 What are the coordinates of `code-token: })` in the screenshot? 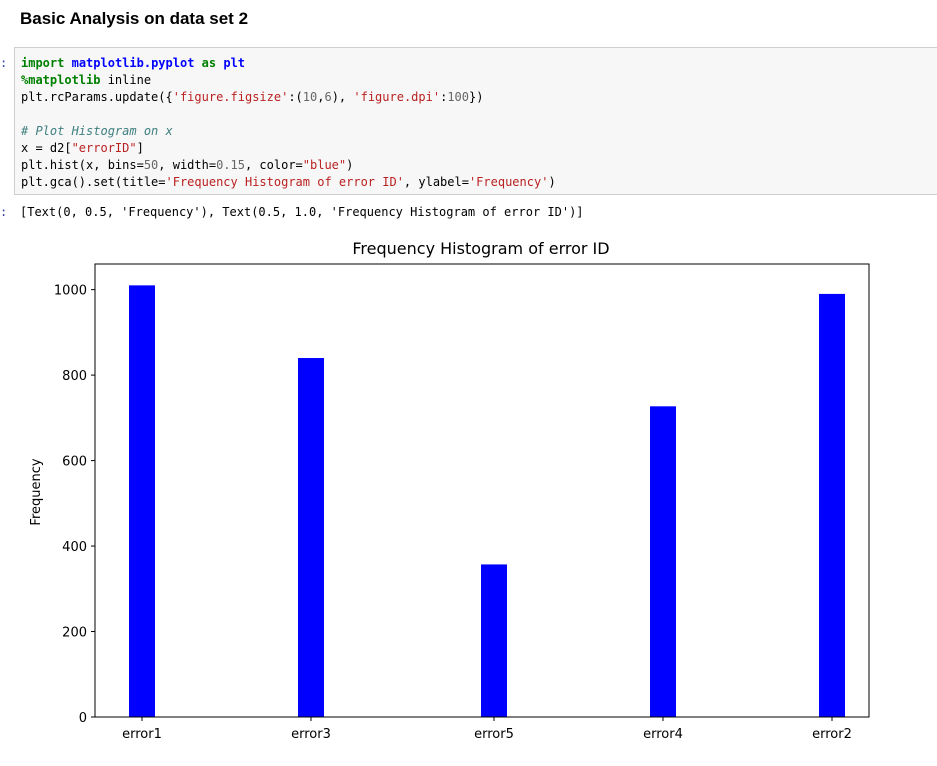 It's located at (476, 97).